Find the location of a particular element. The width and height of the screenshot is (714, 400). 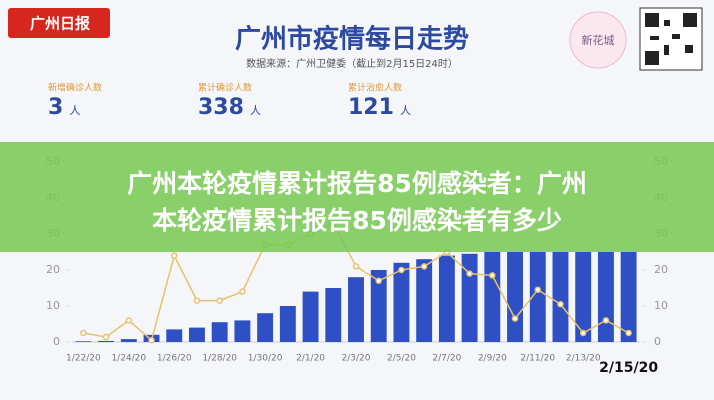

badge-circle is located at coordinates (598, 40).